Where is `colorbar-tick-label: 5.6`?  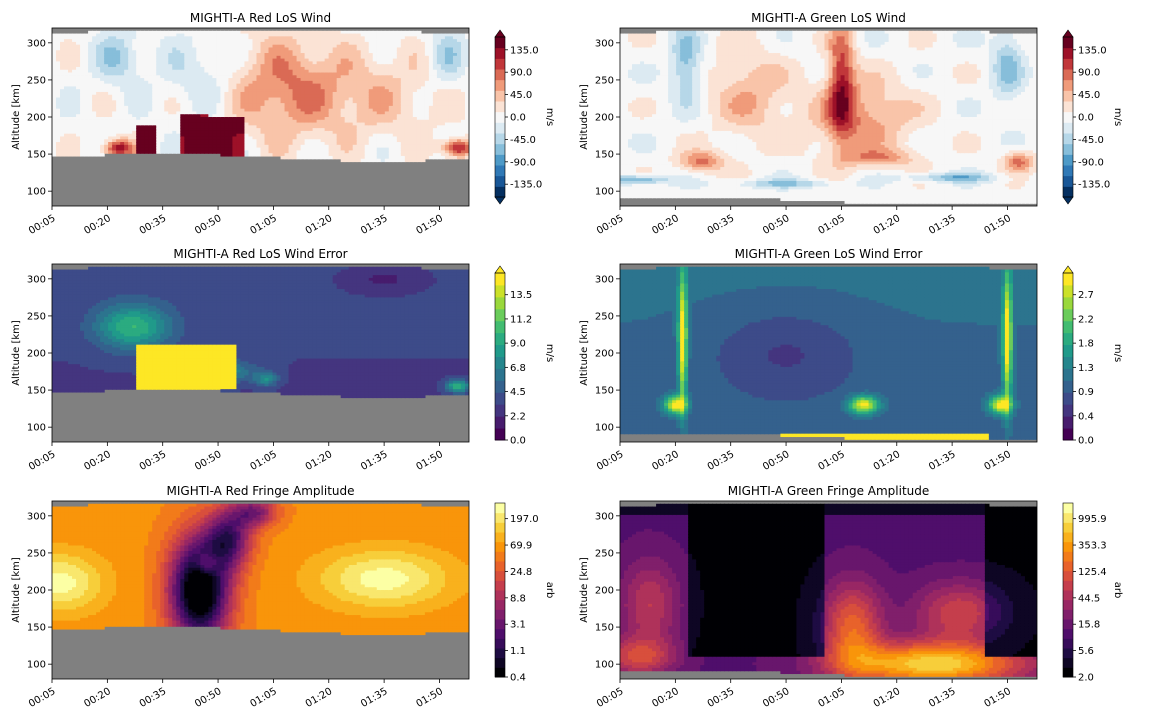 colorbar-tick-label: 5.6 is located at coordinates (1086, 651).